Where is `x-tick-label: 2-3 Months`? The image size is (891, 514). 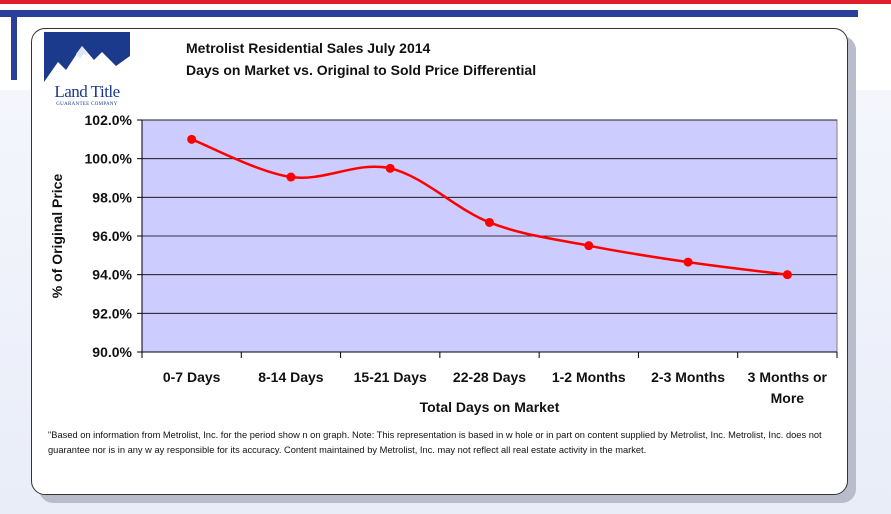 x-tick-label: 2-3 Months is located at coordinates (688, 377).